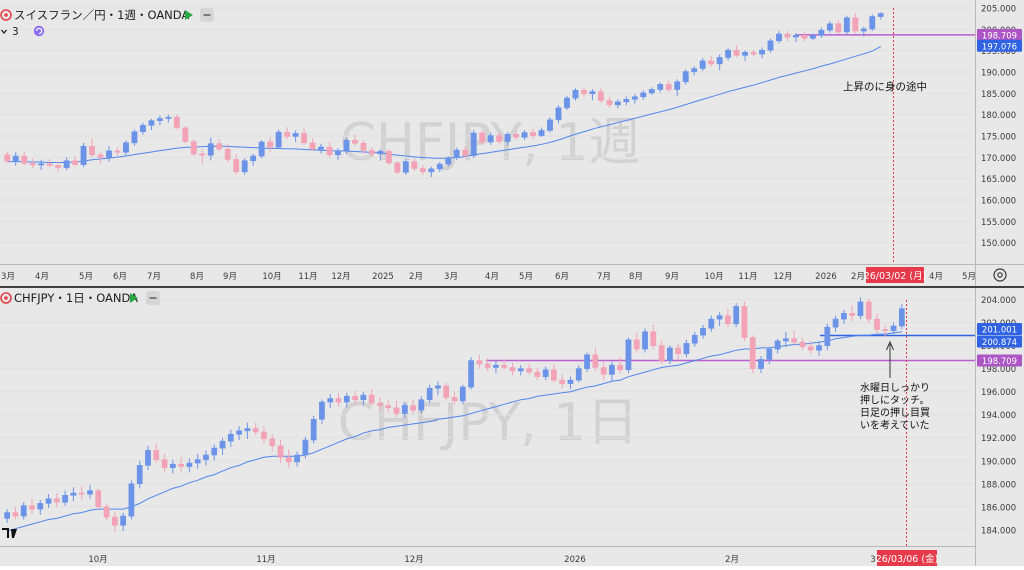 The height and width of the screenshot is (570, 1024). Describe the element at coordinates (413, 560) in the screenshot. I see `x-tick-label: 12月` at that location.